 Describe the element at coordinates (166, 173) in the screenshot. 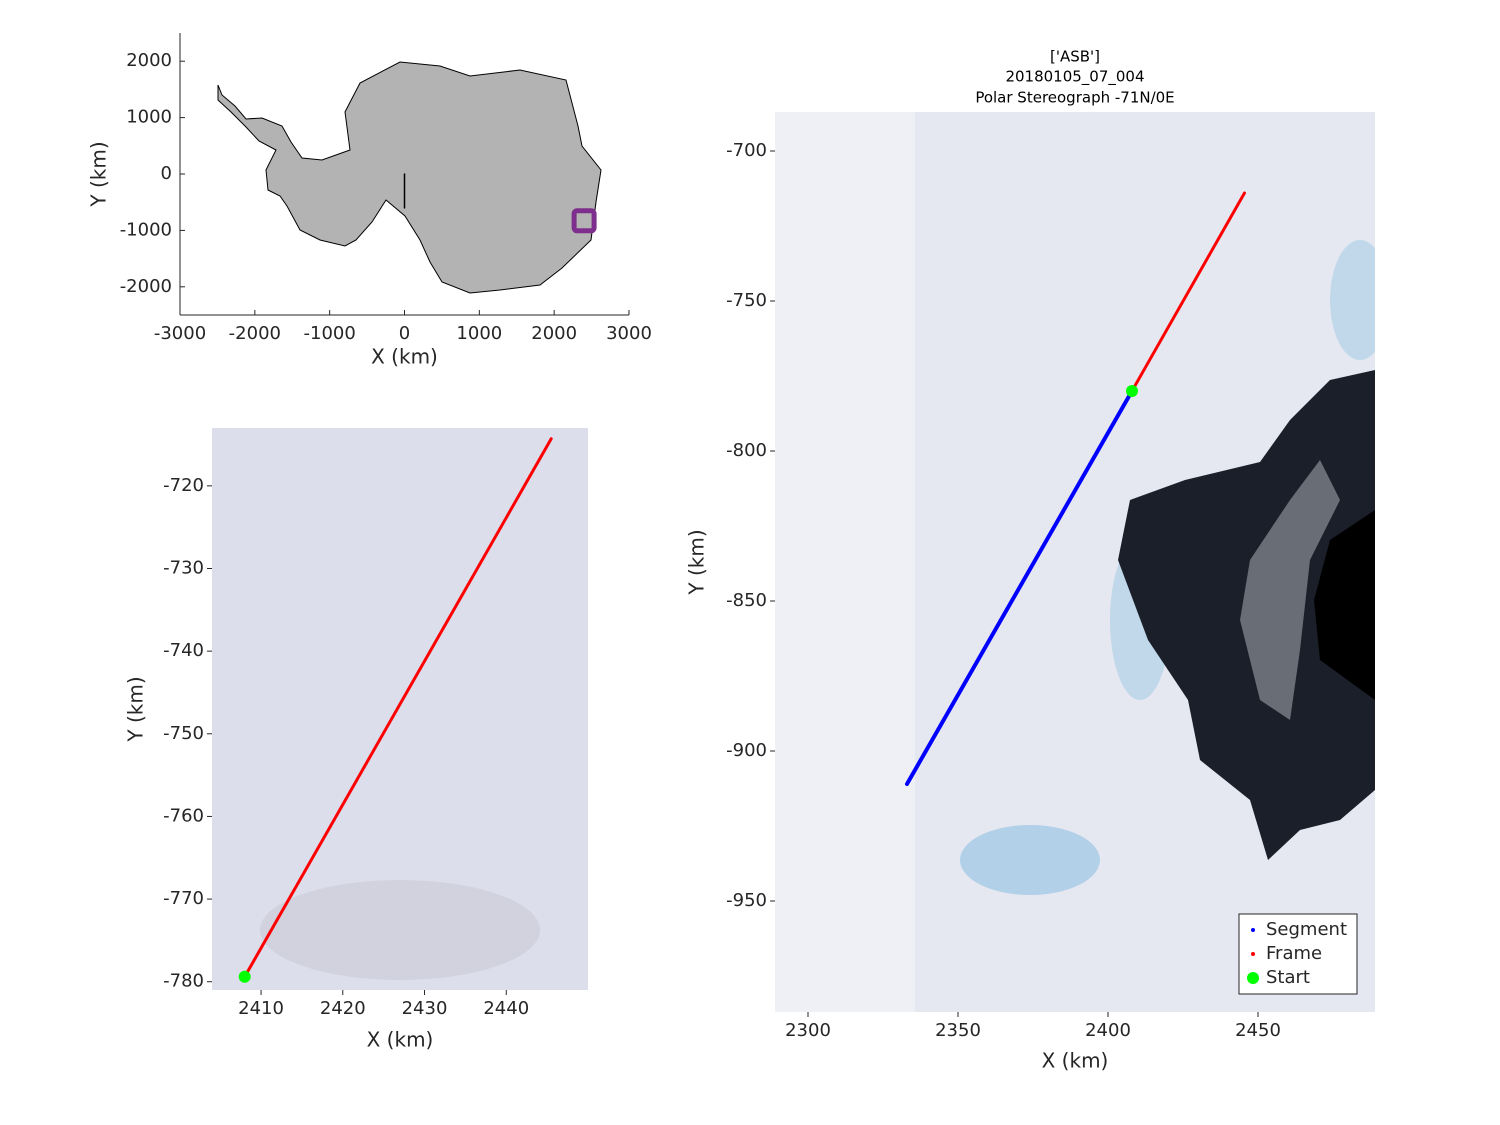

I see `y-tick-label: 0` at that location.